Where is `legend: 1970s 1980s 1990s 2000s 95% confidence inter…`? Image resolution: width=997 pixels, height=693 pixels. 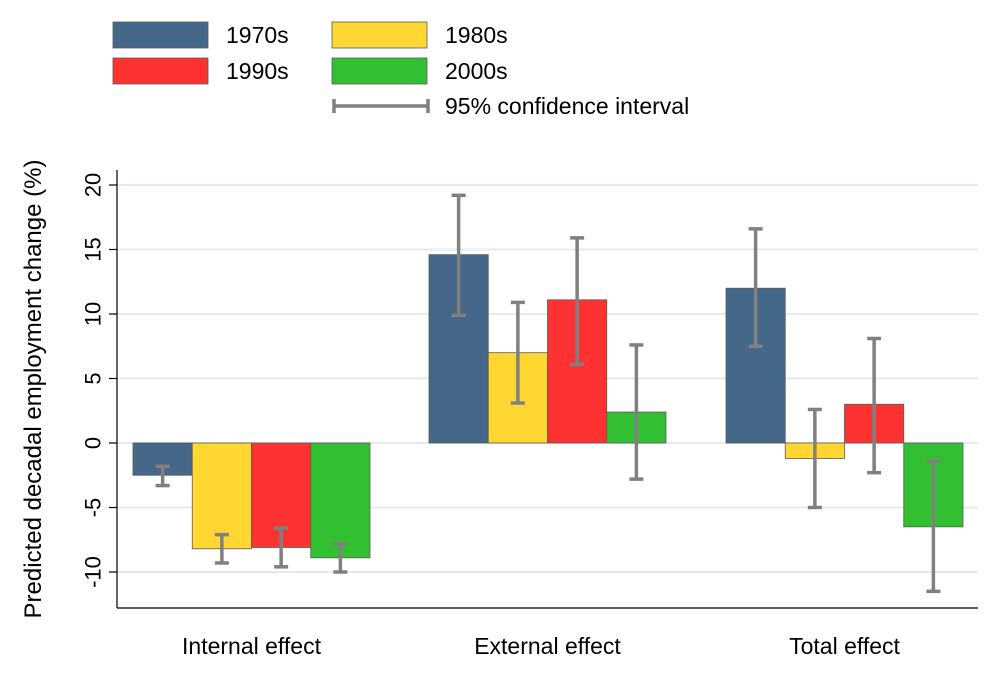
legend: 1970s 1980s 1990s 2000s 95% confidence inter… is located at coordinates (400, 70).